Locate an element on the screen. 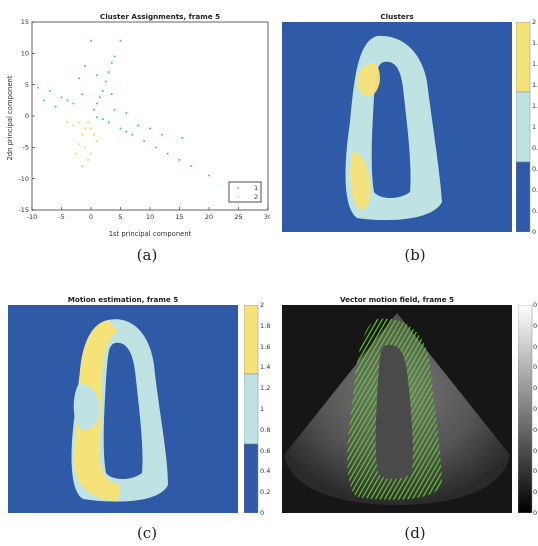  y-tick-label: 5 is located at coordinates (27, 85).